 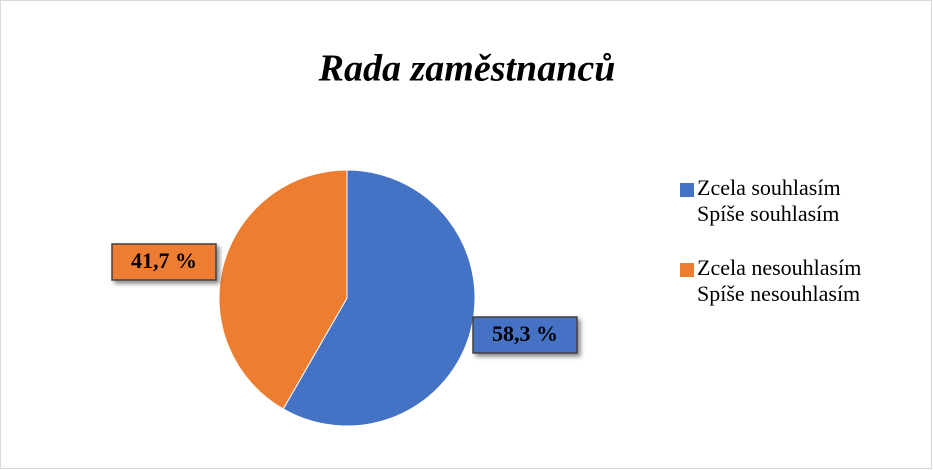 What do you see at coordinates (779, 280) in the screenshot?
I see `legend-label: Zcela nesouhlasím Spíše nesouhlasím` at bounding box center [779, 280].